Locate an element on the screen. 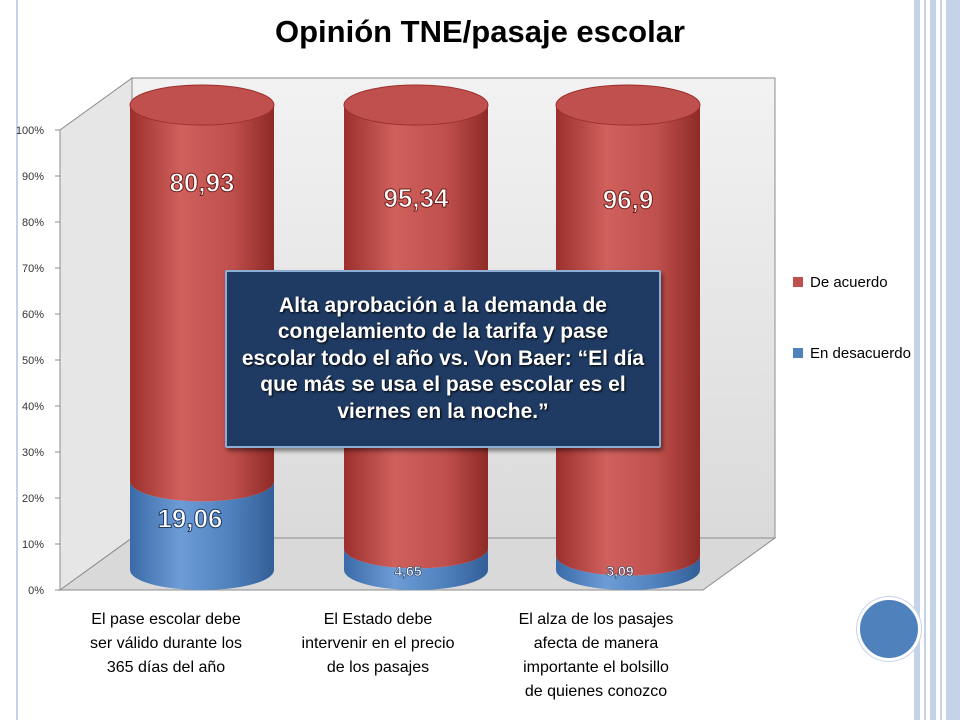  x-category-label-line: importante el bolsillo is located at coordinates (596, 667).